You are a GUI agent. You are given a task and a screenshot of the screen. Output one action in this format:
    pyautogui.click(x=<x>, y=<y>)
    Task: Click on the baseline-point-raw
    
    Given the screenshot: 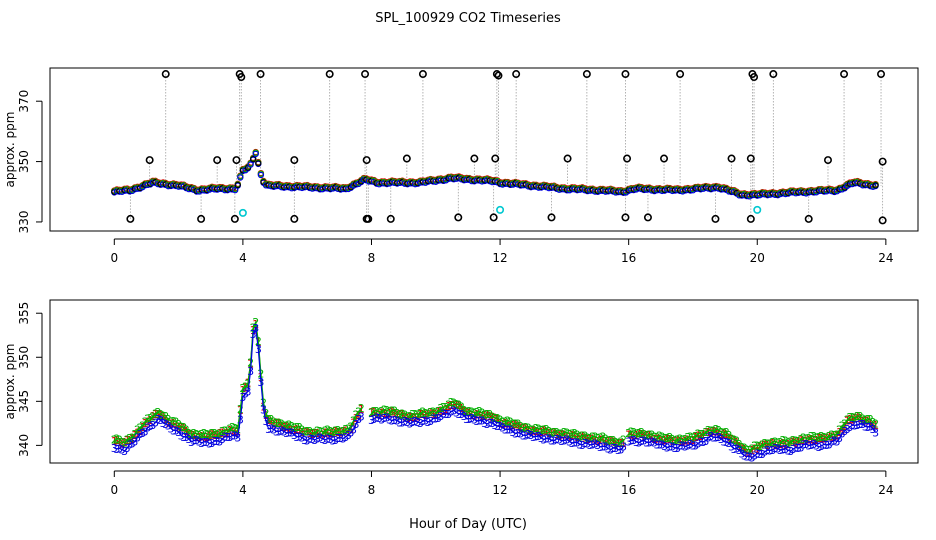 What is the action you would take?
    pyautogui.click(x=258, y=163)
    